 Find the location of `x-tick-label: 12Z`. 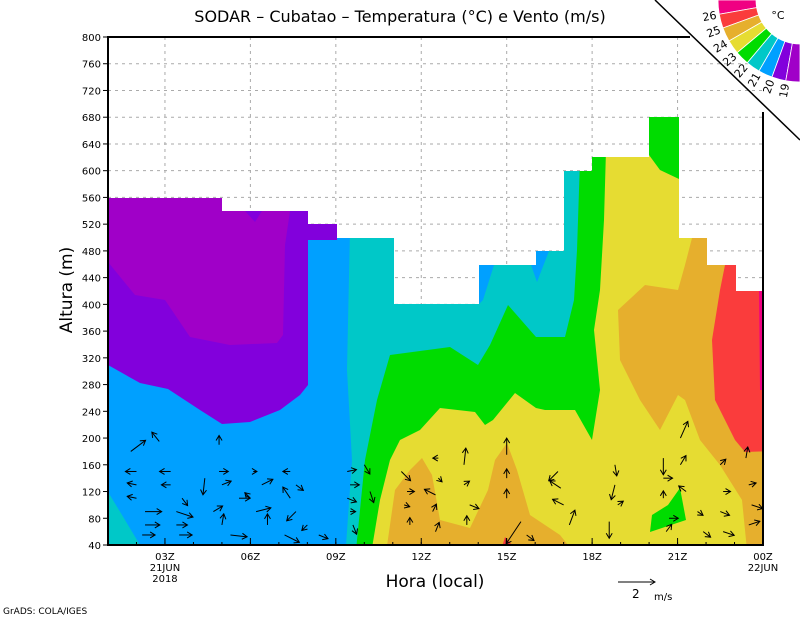

x-tick-label: 12Z is located at coordinates (421, 557).